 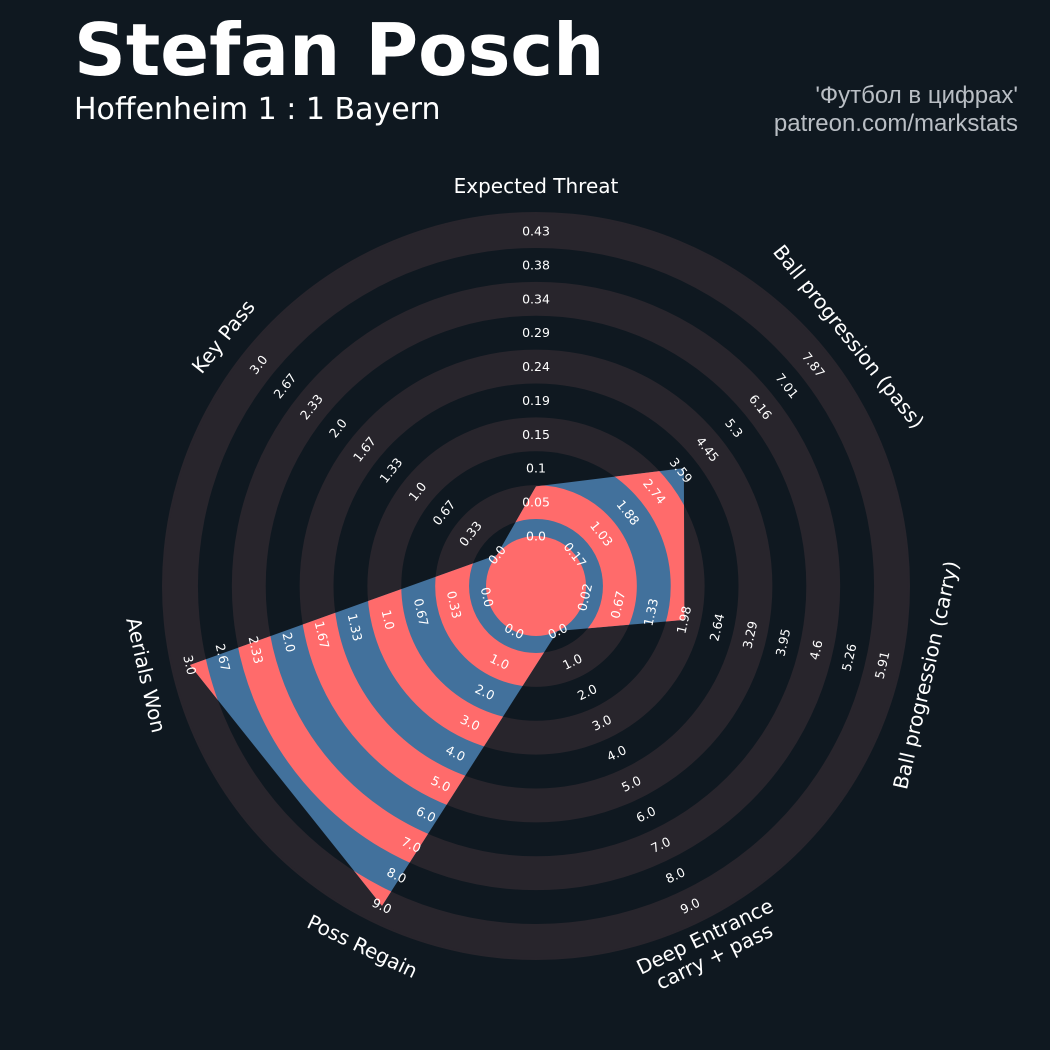 I want to click on tick-label: 3.95, so click(x=783, y=642).